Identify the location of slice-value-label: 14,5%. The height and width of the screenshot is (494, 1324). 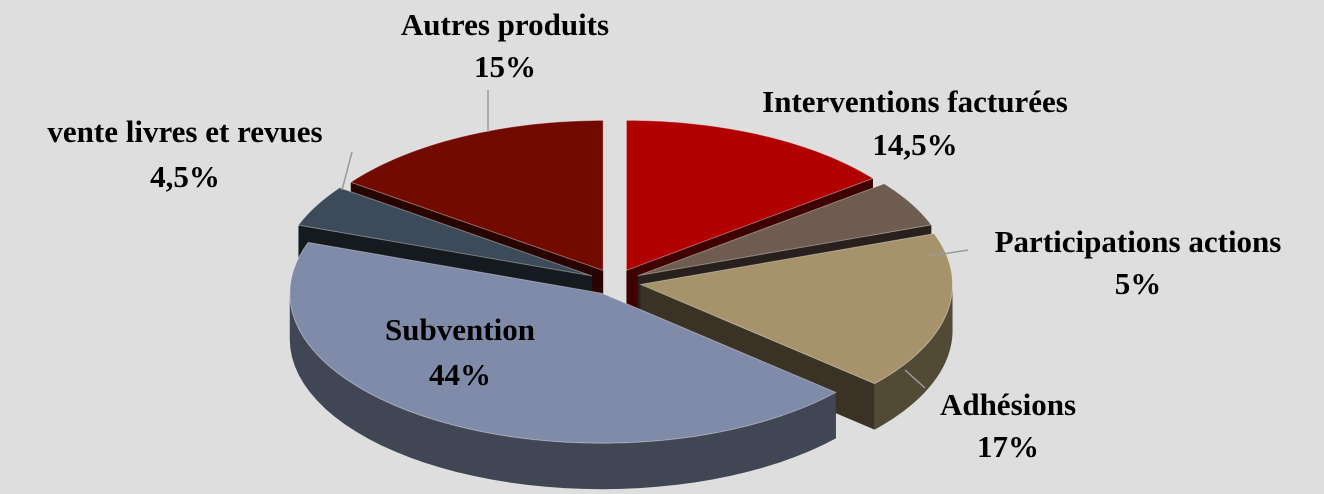
(914, 144).